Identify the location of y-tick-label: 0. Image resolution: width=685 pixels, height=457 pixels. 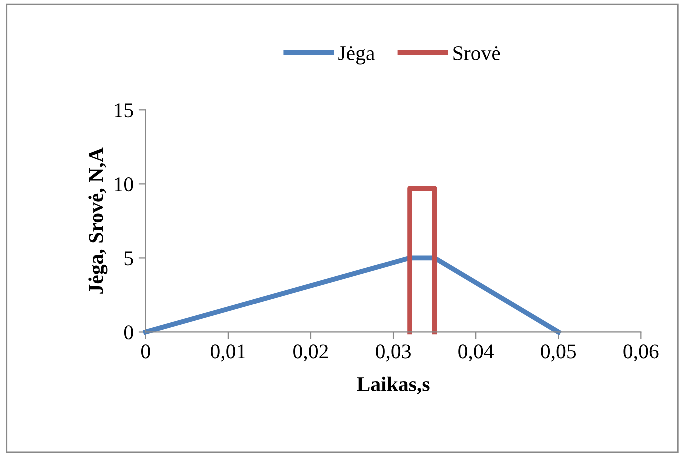
(129, 333).